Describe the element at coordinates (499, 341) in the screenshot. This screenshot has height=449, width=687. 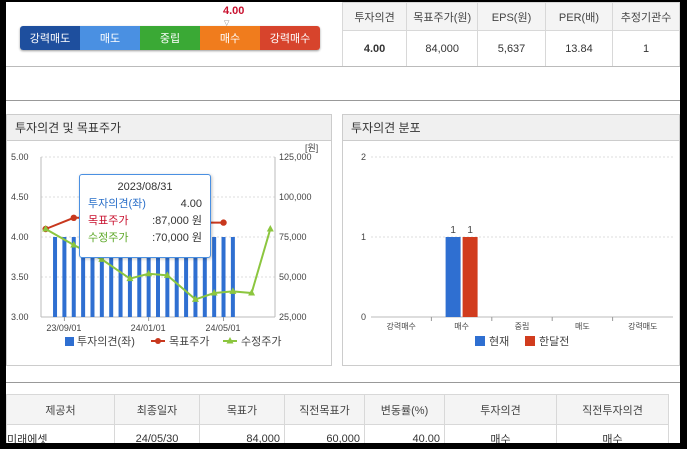
I see `legend-label: 현재` at that location.